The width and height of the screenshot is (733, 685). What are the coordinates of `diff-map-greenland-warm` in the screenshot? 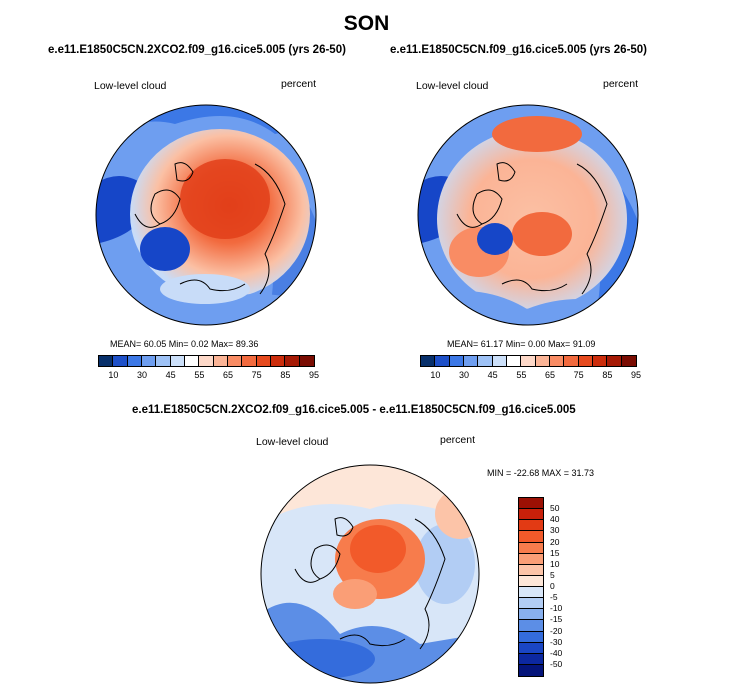 It's located at (355, 594).